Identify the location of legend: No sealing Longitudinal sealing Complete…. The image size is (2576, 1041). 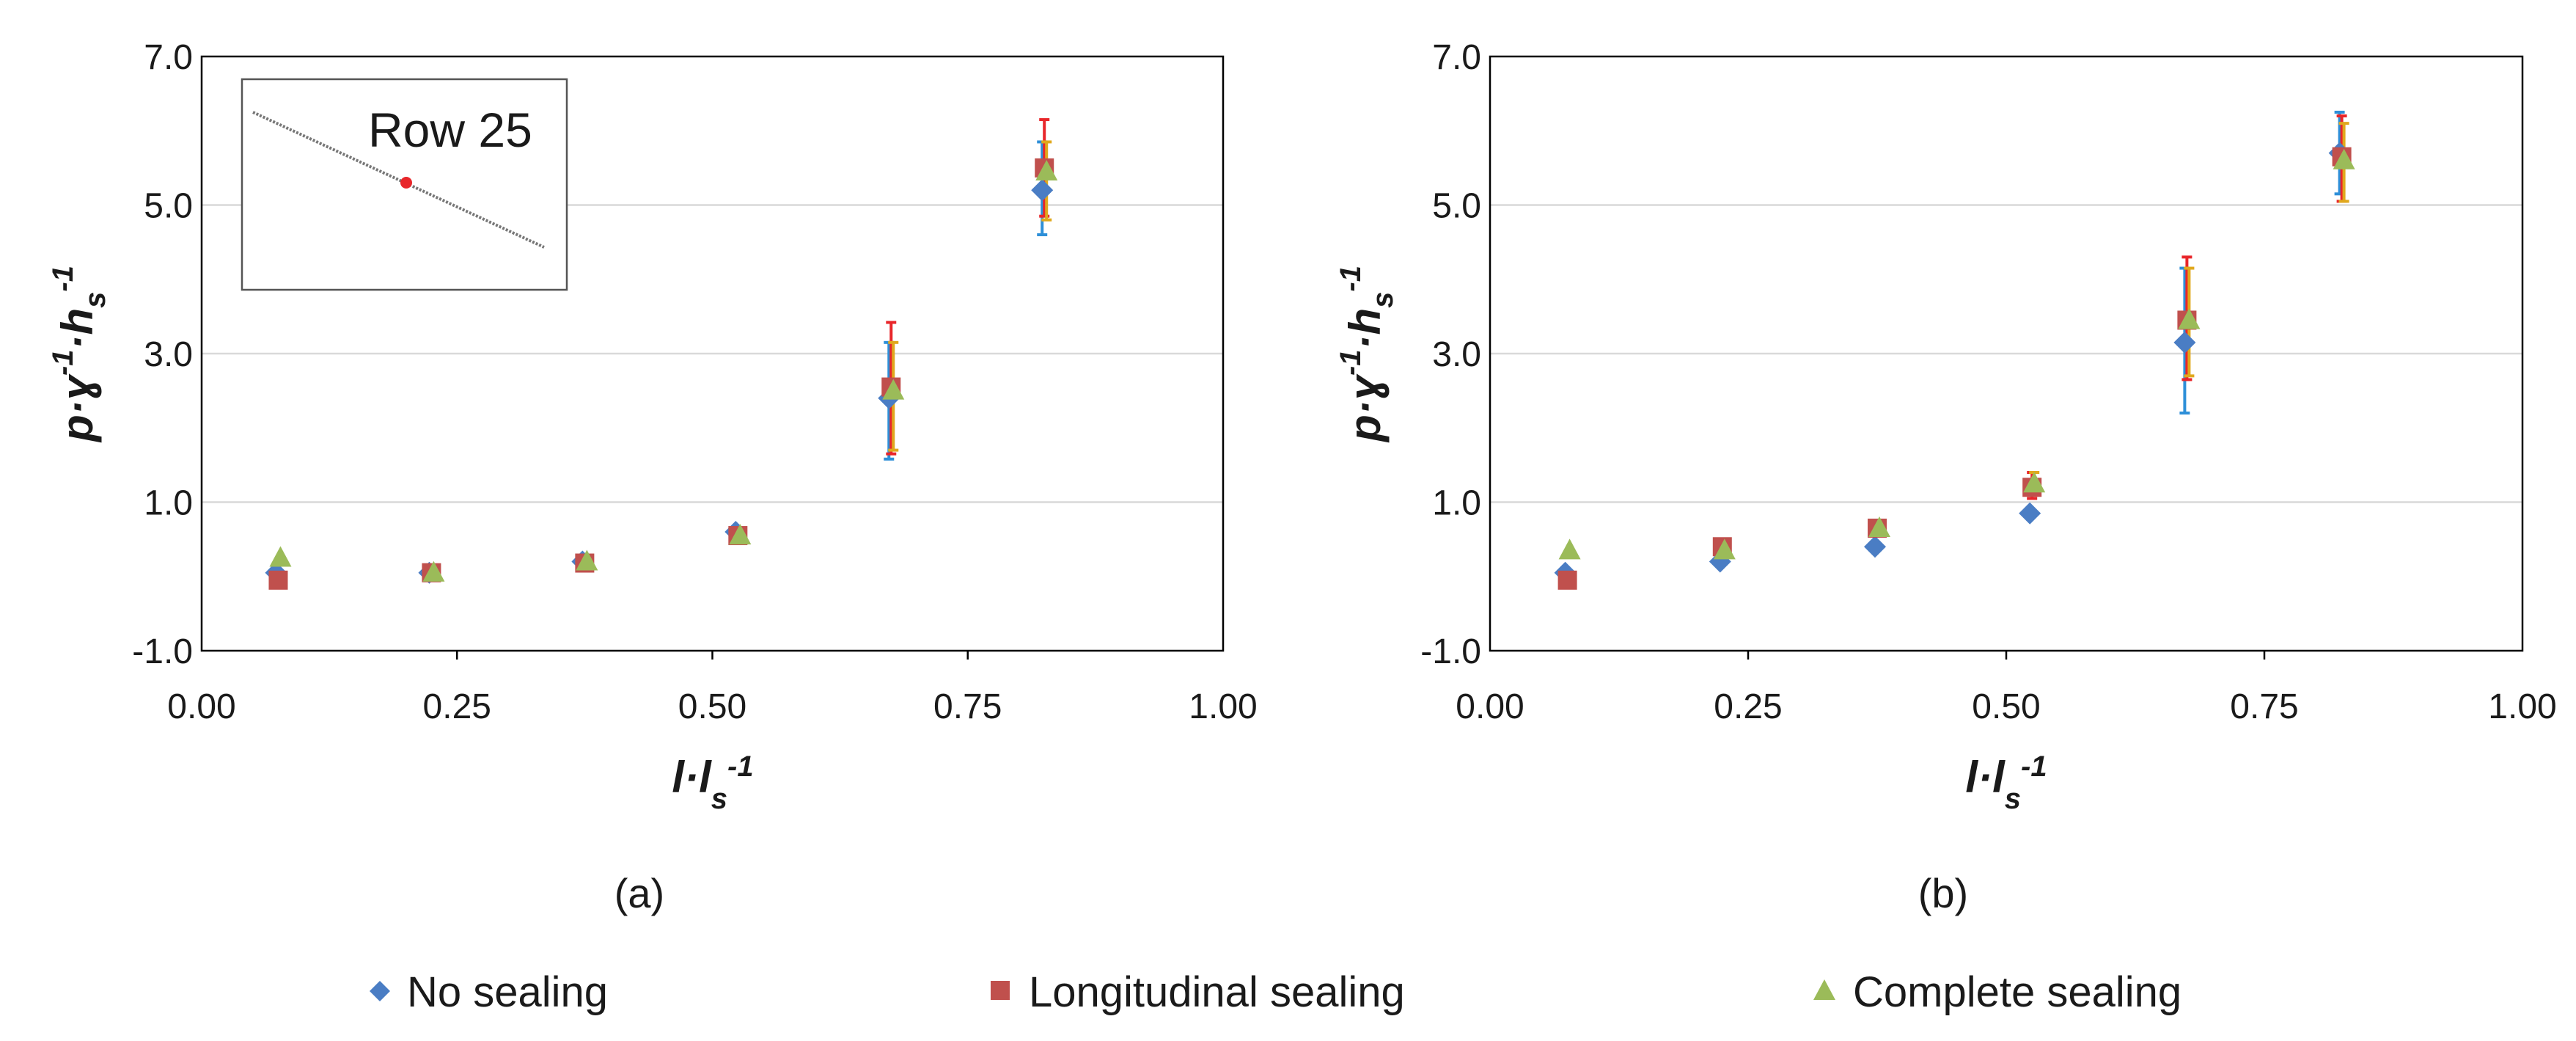
(1275, 992).